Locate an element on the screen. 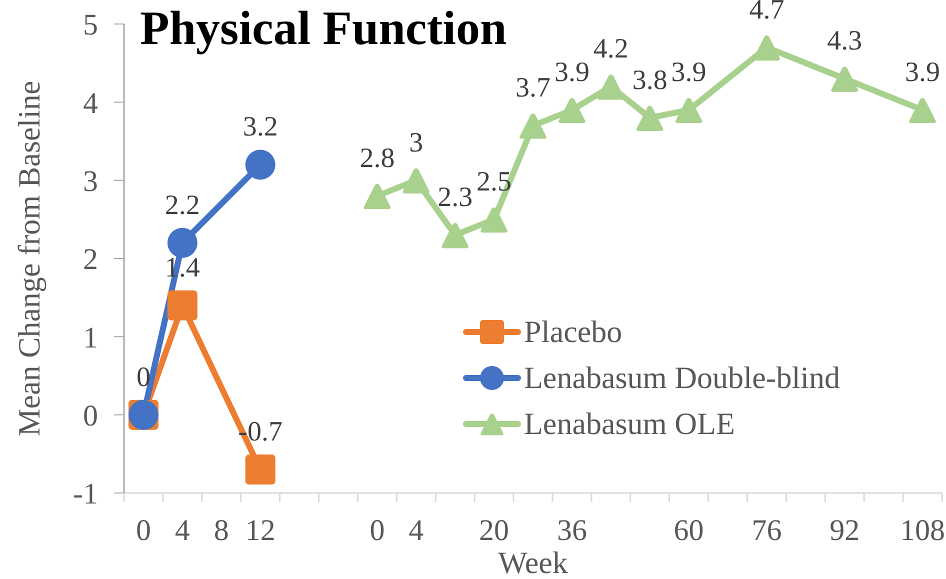 The height and width of the screenshot is (579, 946). x-axis-title: Week is located at coordinates (533, 562).